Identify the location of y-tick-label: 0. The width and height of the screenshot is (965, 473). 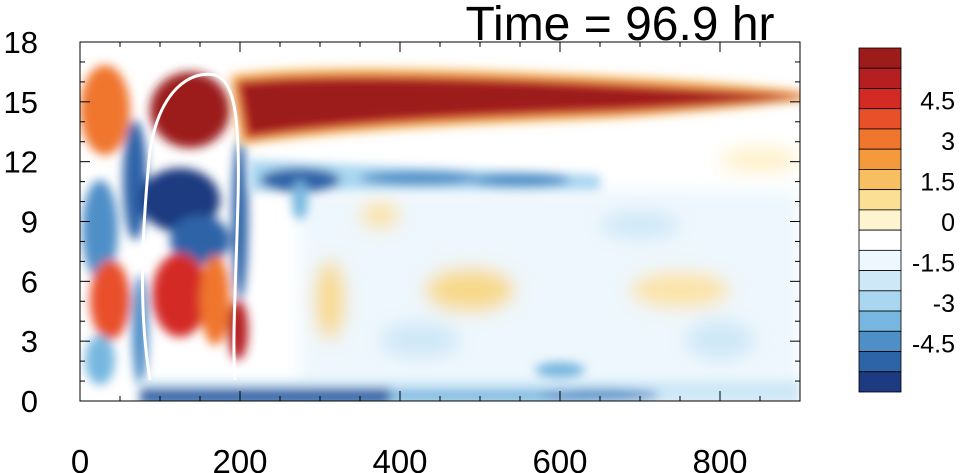
(29, 401).